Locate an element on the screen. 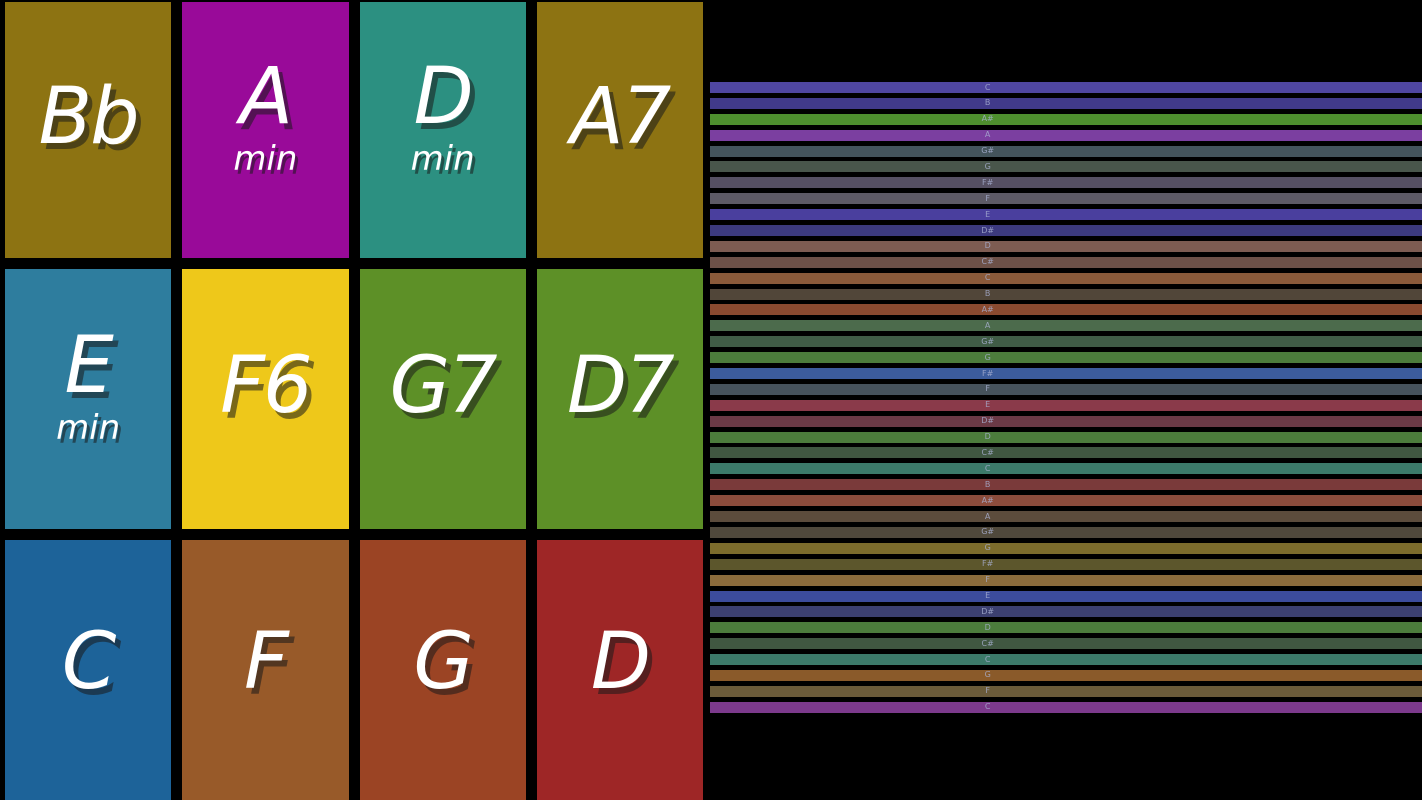  chord-pad-g7: G7 is located at coordinates (442, 399).